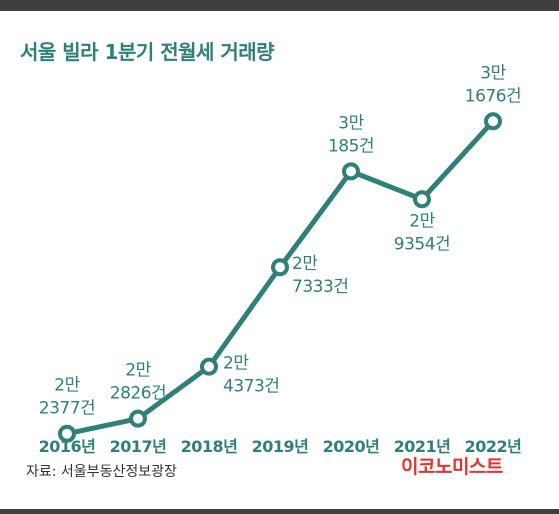 This screenshot has width=559, height=514. Describe the element at coordinates (452, 467) in the screenshot. I see `brand-logo: 이코노미스트` at that location.